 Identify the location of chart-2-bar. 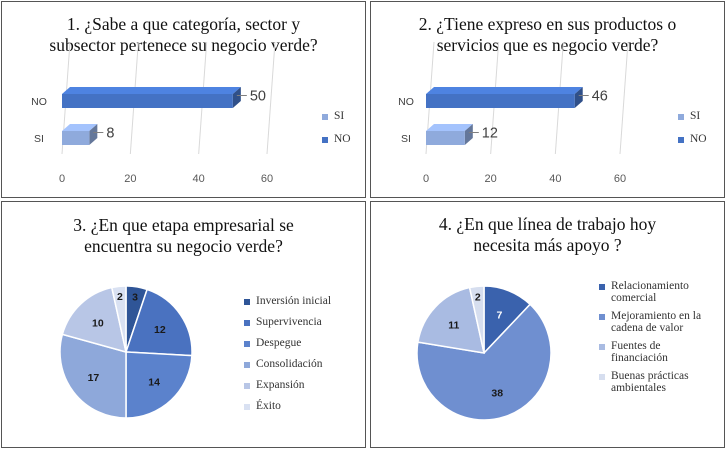
(500, 101).